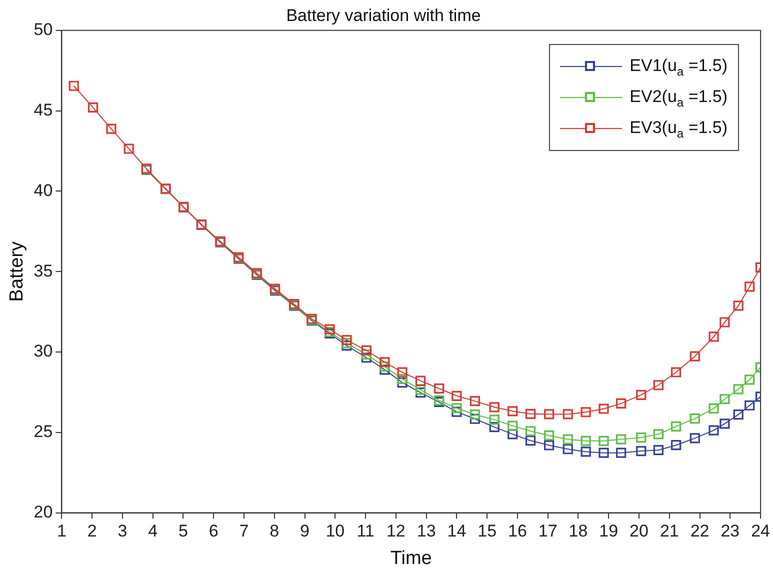  I want to click on x-tick-label: 3, so click(123, 531).